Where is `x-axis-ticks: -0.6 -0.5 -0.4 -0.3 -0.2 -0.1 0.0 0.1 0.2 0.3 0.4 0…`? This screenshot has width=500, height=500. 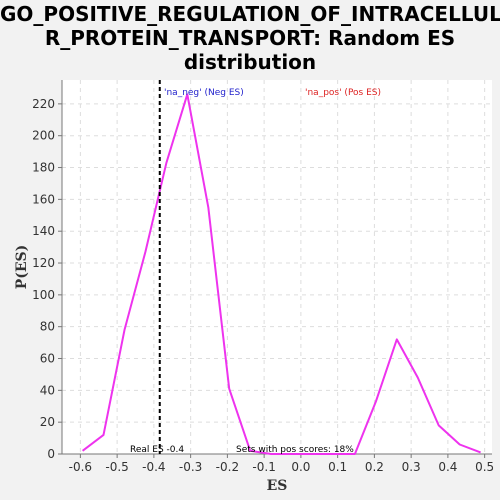
x-axis-ticks: -0.6 -0.5 -0.4 -0.3 -0.2 -0.1 0.0 0.1 0.2 0.3 0.4 0… is located at coordinates (281, 464).